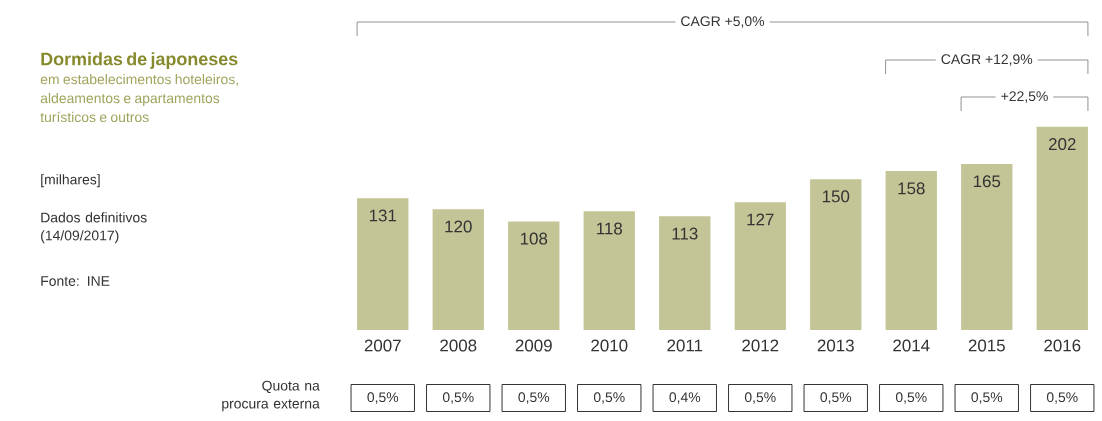 This screenshot has width=1102, height=421. Describe the element at coordinates (911, 188) in the screenshot. I see `data-label: 158` at that location.